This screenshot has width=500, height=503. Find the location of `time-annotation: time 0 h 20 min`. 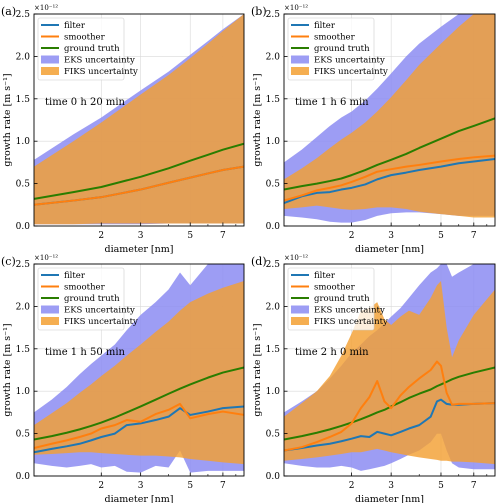

time-annotation: time 0 h 20 min is located at coordinates (85, 102).